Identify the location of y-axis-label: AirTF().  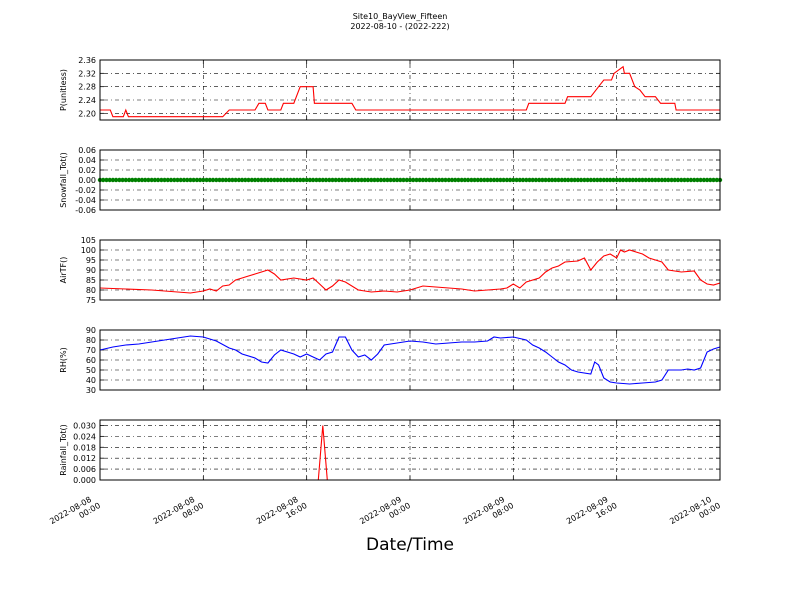
(63, 270).